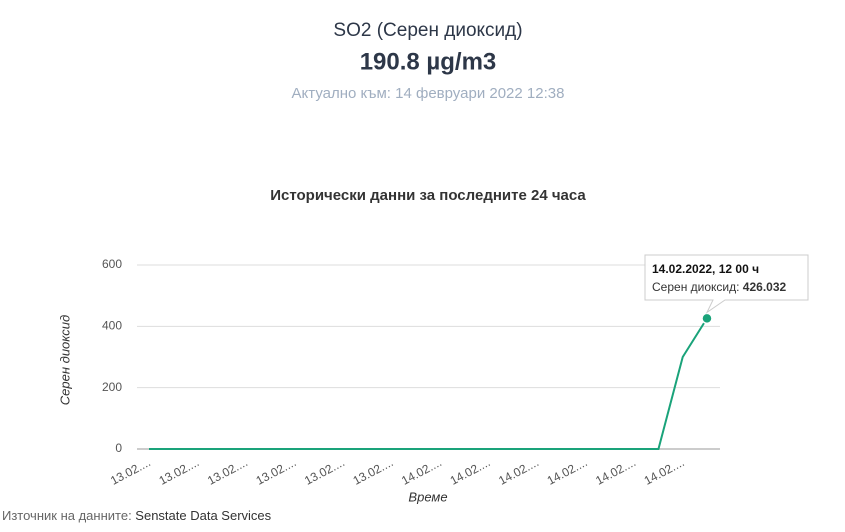 The height and width of the screenshot is (532, 845). Describe the element at coordinates (765, 287) in the screenshot. I see `tooltip-value: 426.032` at that location.